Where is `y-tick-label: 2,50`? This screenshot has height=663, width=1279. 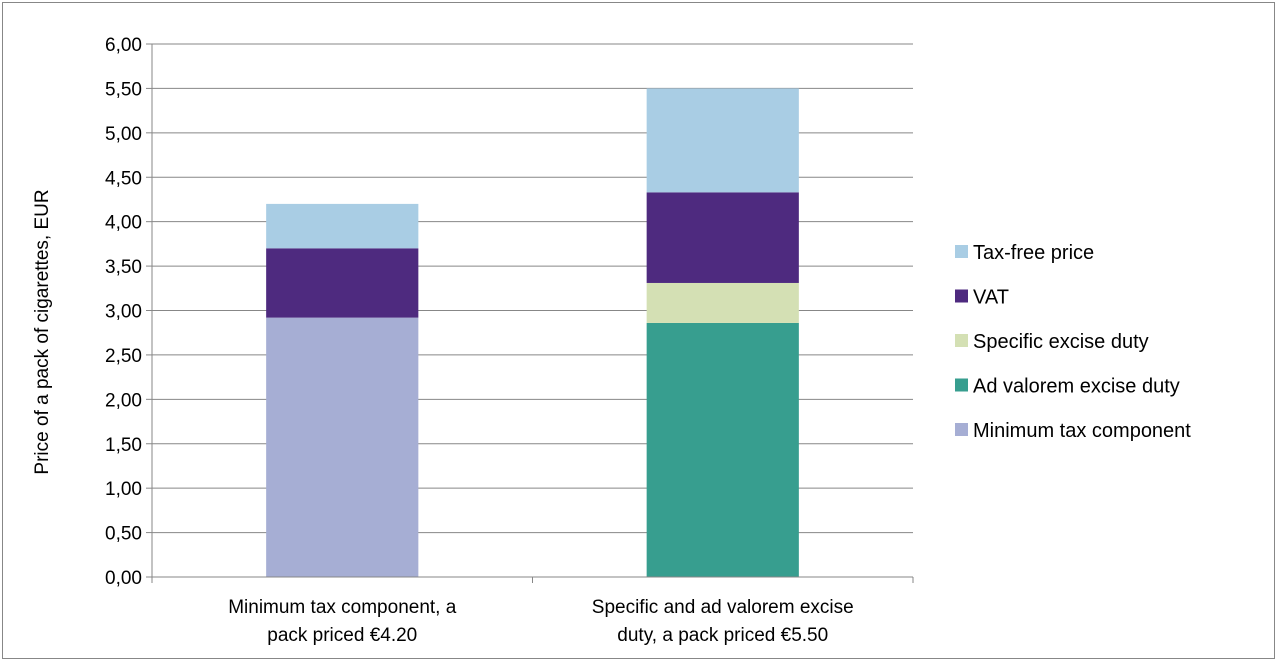 y-tick-label: 2,50 is located at coordinates (123, 356).